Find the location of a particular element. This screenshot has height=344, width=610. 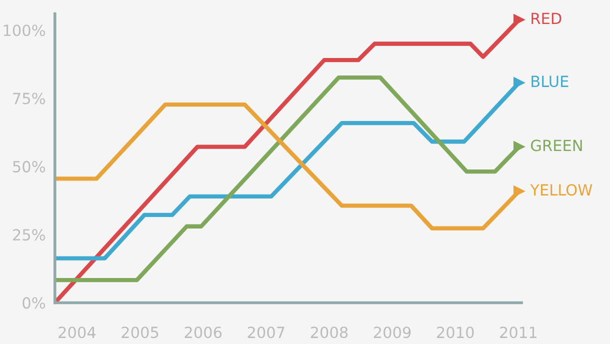

series-label: GREEN is located at coordinates (556, 146).